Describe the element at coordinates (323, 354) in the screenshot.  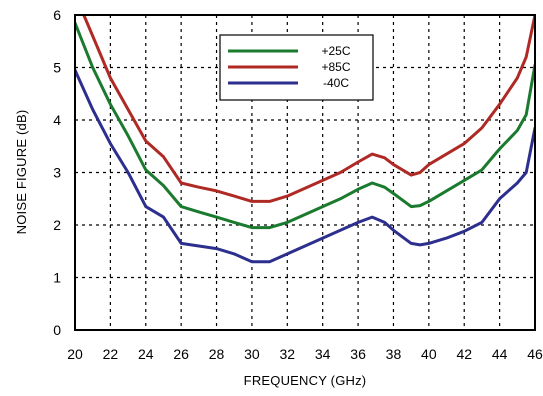
I see `x-tick-label: 34` at that location.